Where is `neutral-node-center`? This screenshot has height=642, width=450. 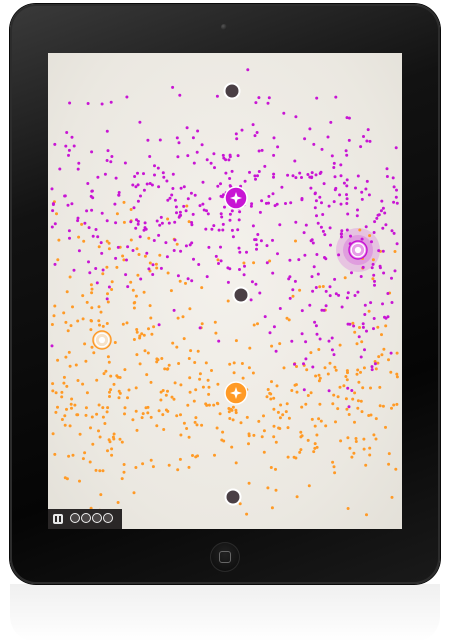
neutral-node-center is located at coordinates (241, 295).